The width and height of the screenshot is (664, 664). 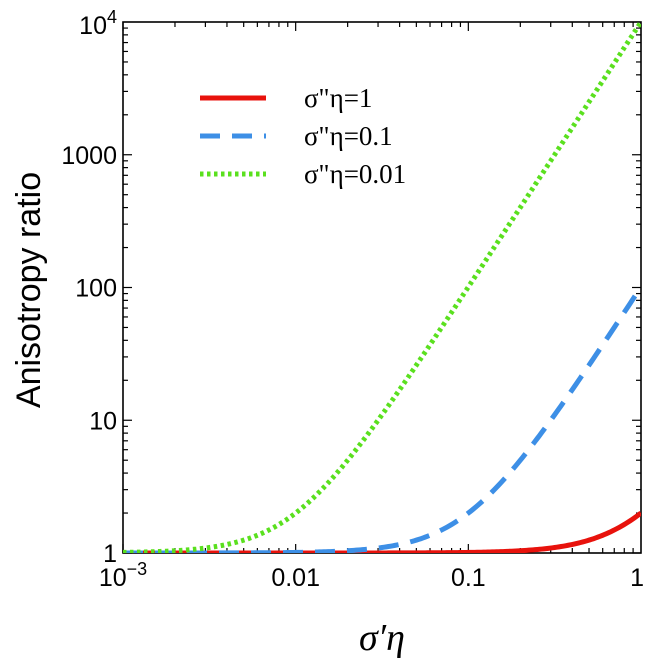 I want to click on y-tick-label: 1, so click(x=110, y=554).